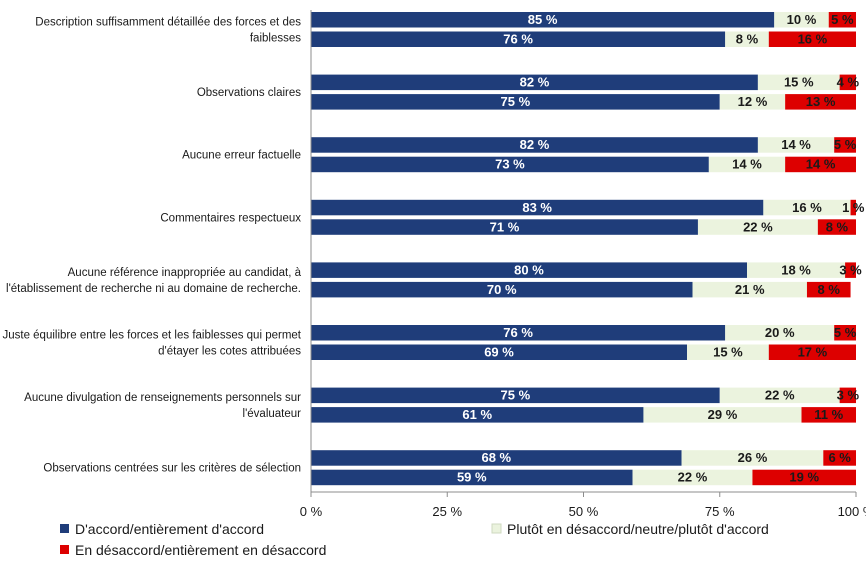 The image size is (866, 566). I want to click on data-label: 19 %, so click(804, 477).